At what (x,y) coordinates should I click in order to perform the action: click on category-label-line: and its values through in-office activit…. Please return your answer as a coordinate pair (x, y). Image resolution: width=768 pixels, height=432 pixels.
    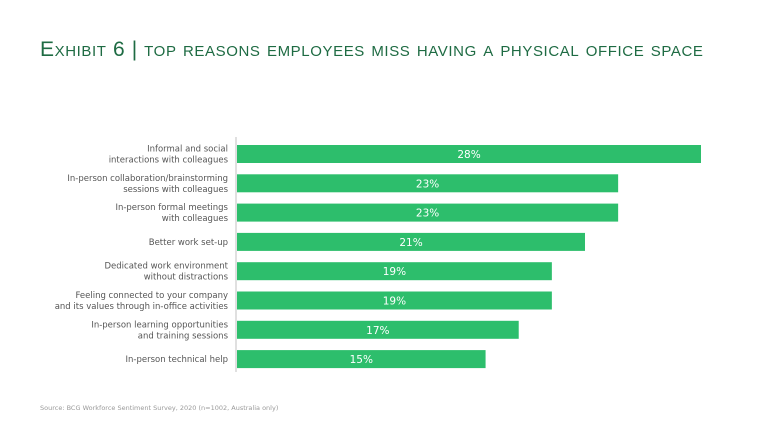
    Looking at the image, I should click on (142, 307).